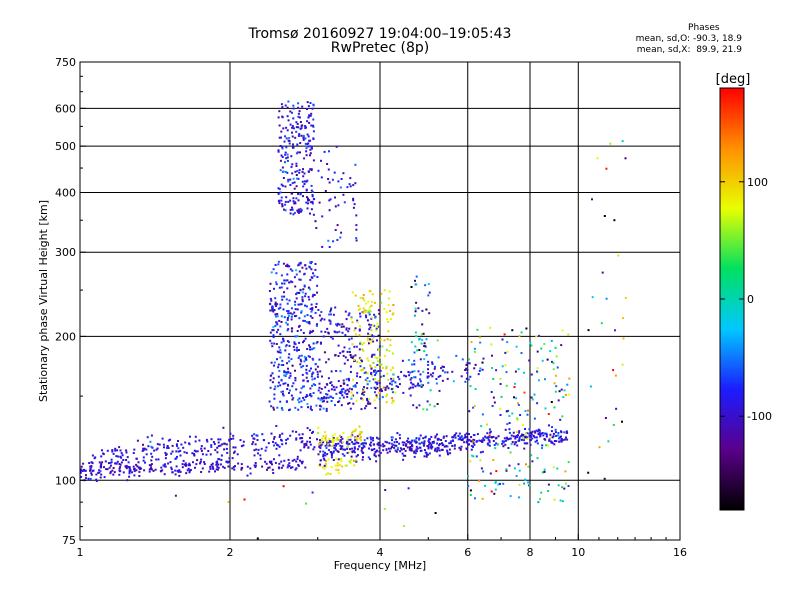  What do you see at coordinates (65, 336) in the screenshot?
I see `y-tick-label: 200` at bounding box center [65, 336].